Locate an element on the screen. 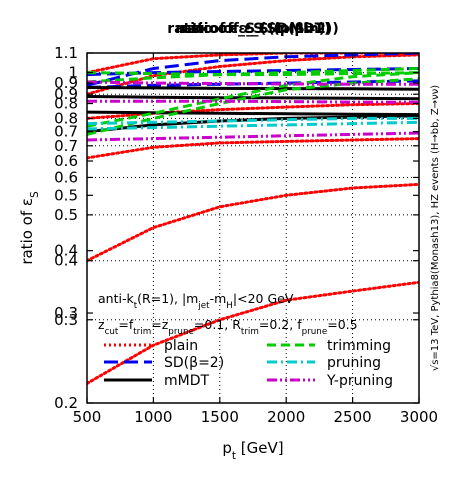  annotation-jet-def: anti-kt(R=1), |mjet-mH|<20 GeV is located at coordinates (196, 301).